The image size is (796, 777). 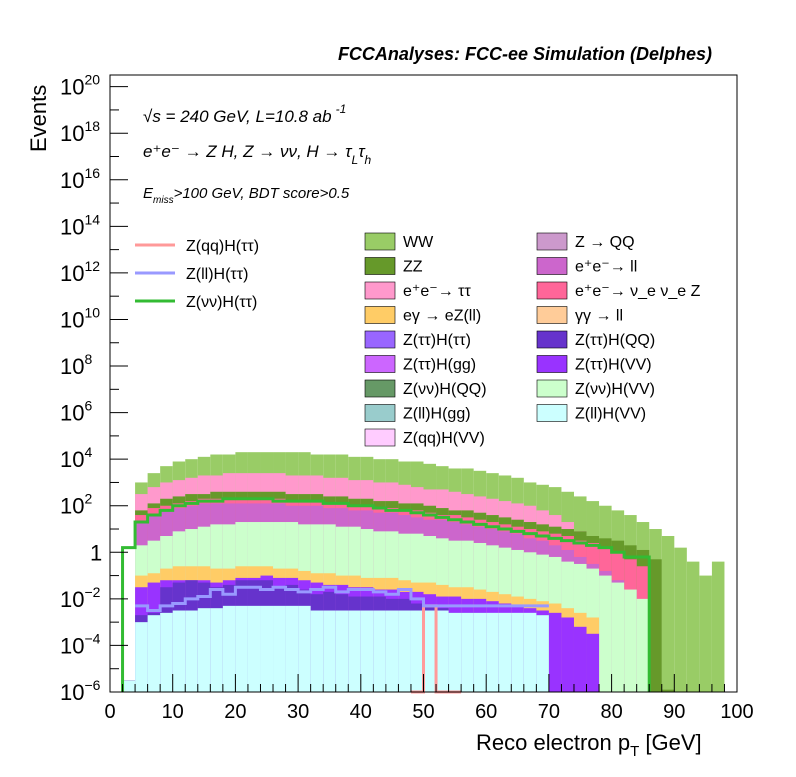 What do you see at coordinates (335, 648) in the screenshot?
I see `stack-z-ll-h-vv` at bounding box center [335, 648].